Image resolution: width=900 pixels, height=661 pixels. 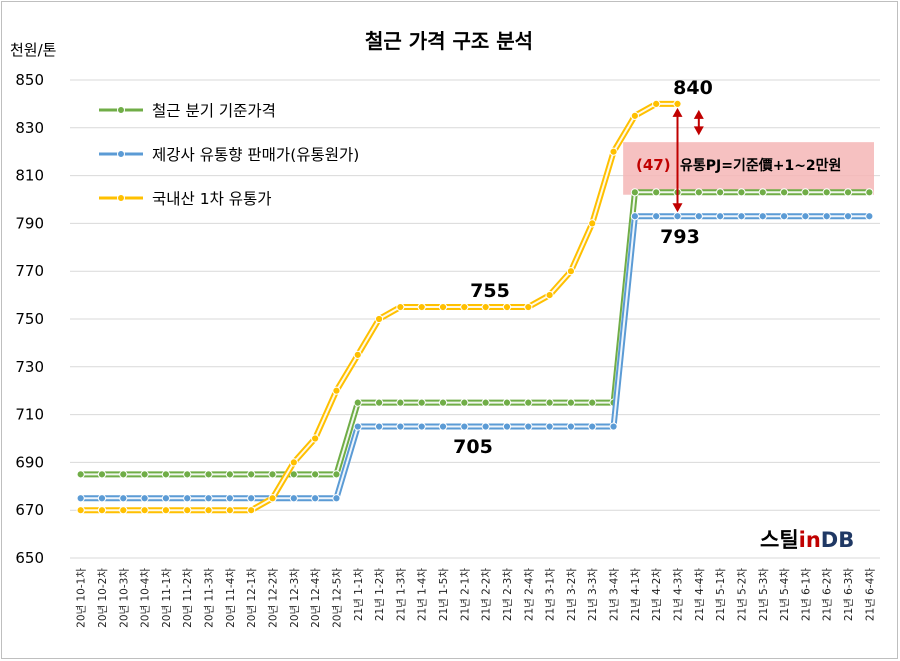 What do you see at coordinates (185, 199) in the screenshot?
I see `legend-item-distribution-price: 국내산 1차 유통가` at bounding box center [185, 199].